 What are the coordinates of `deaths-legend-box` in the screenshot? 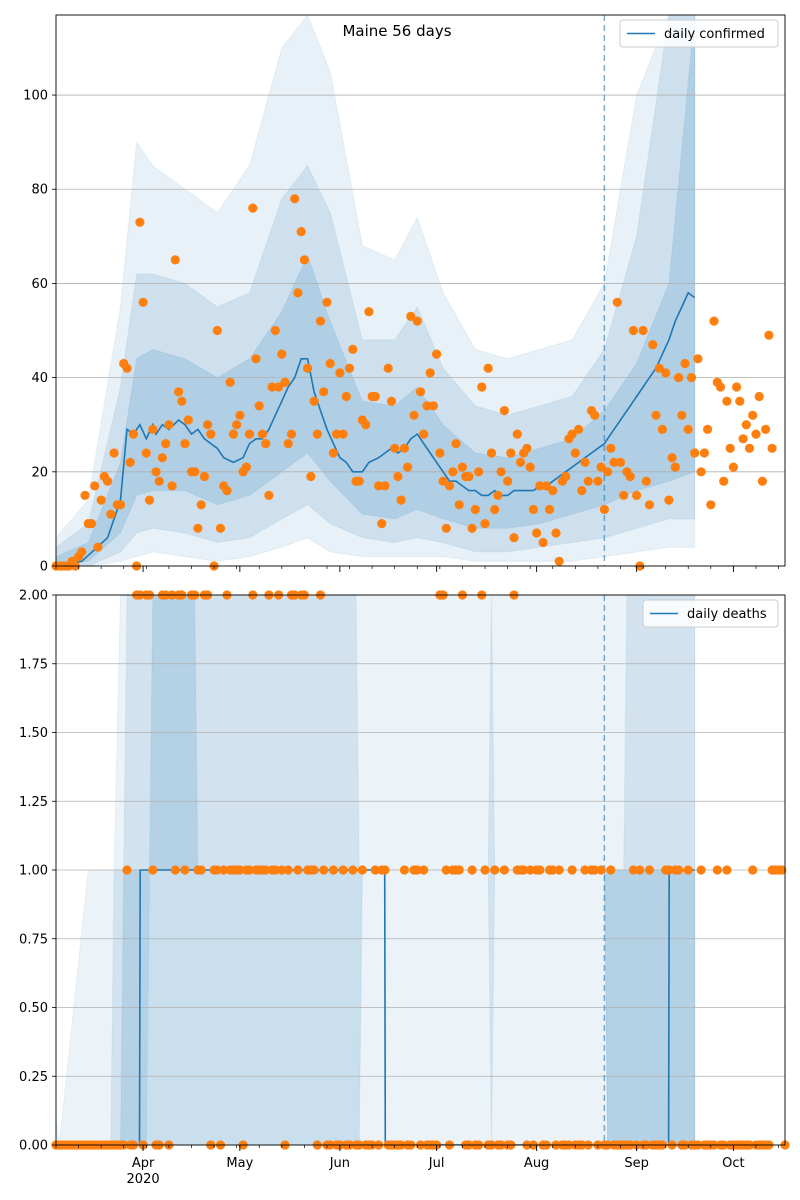 It's located at (710, 613).